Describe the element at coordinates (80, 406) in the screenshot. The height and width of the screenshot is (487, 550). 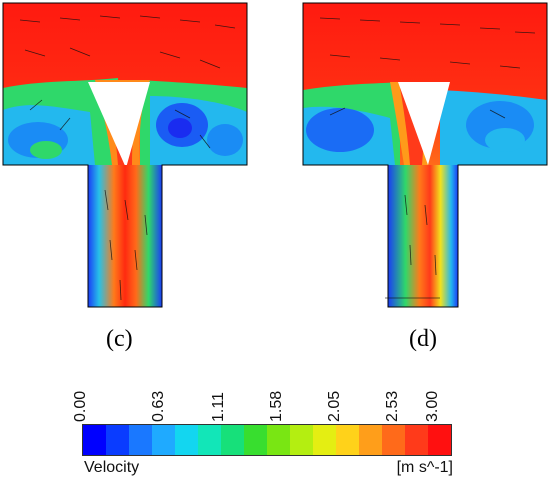
I see `colorbar-tick: 0.00` at that location.